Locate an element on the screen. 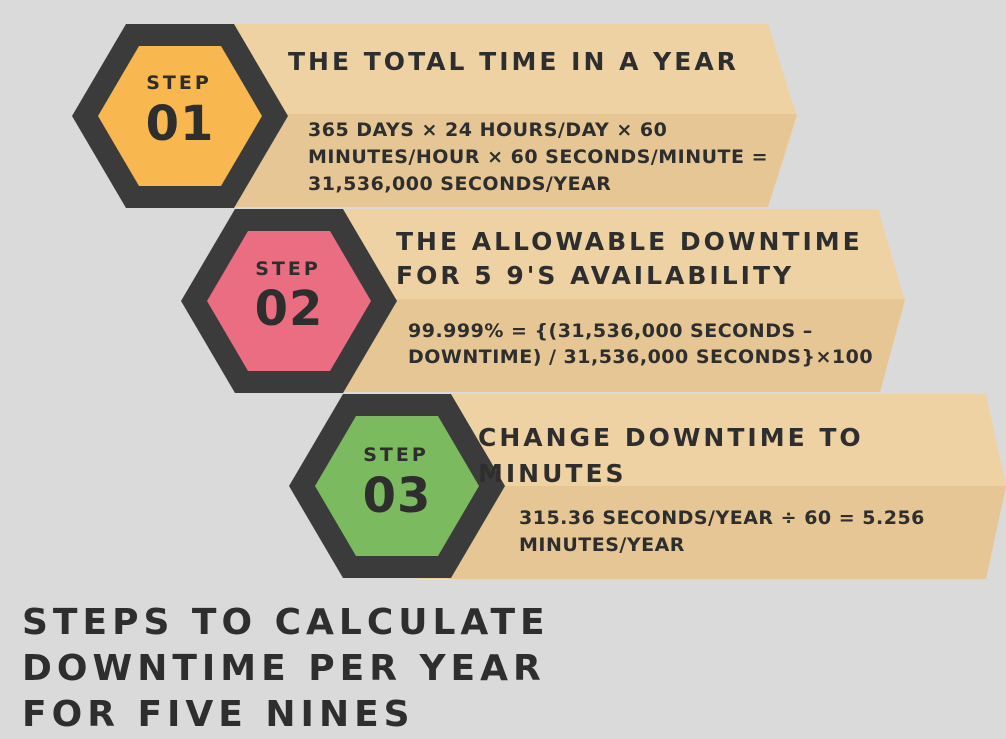  step-3-hexagon is located at coordinates (397, 486).